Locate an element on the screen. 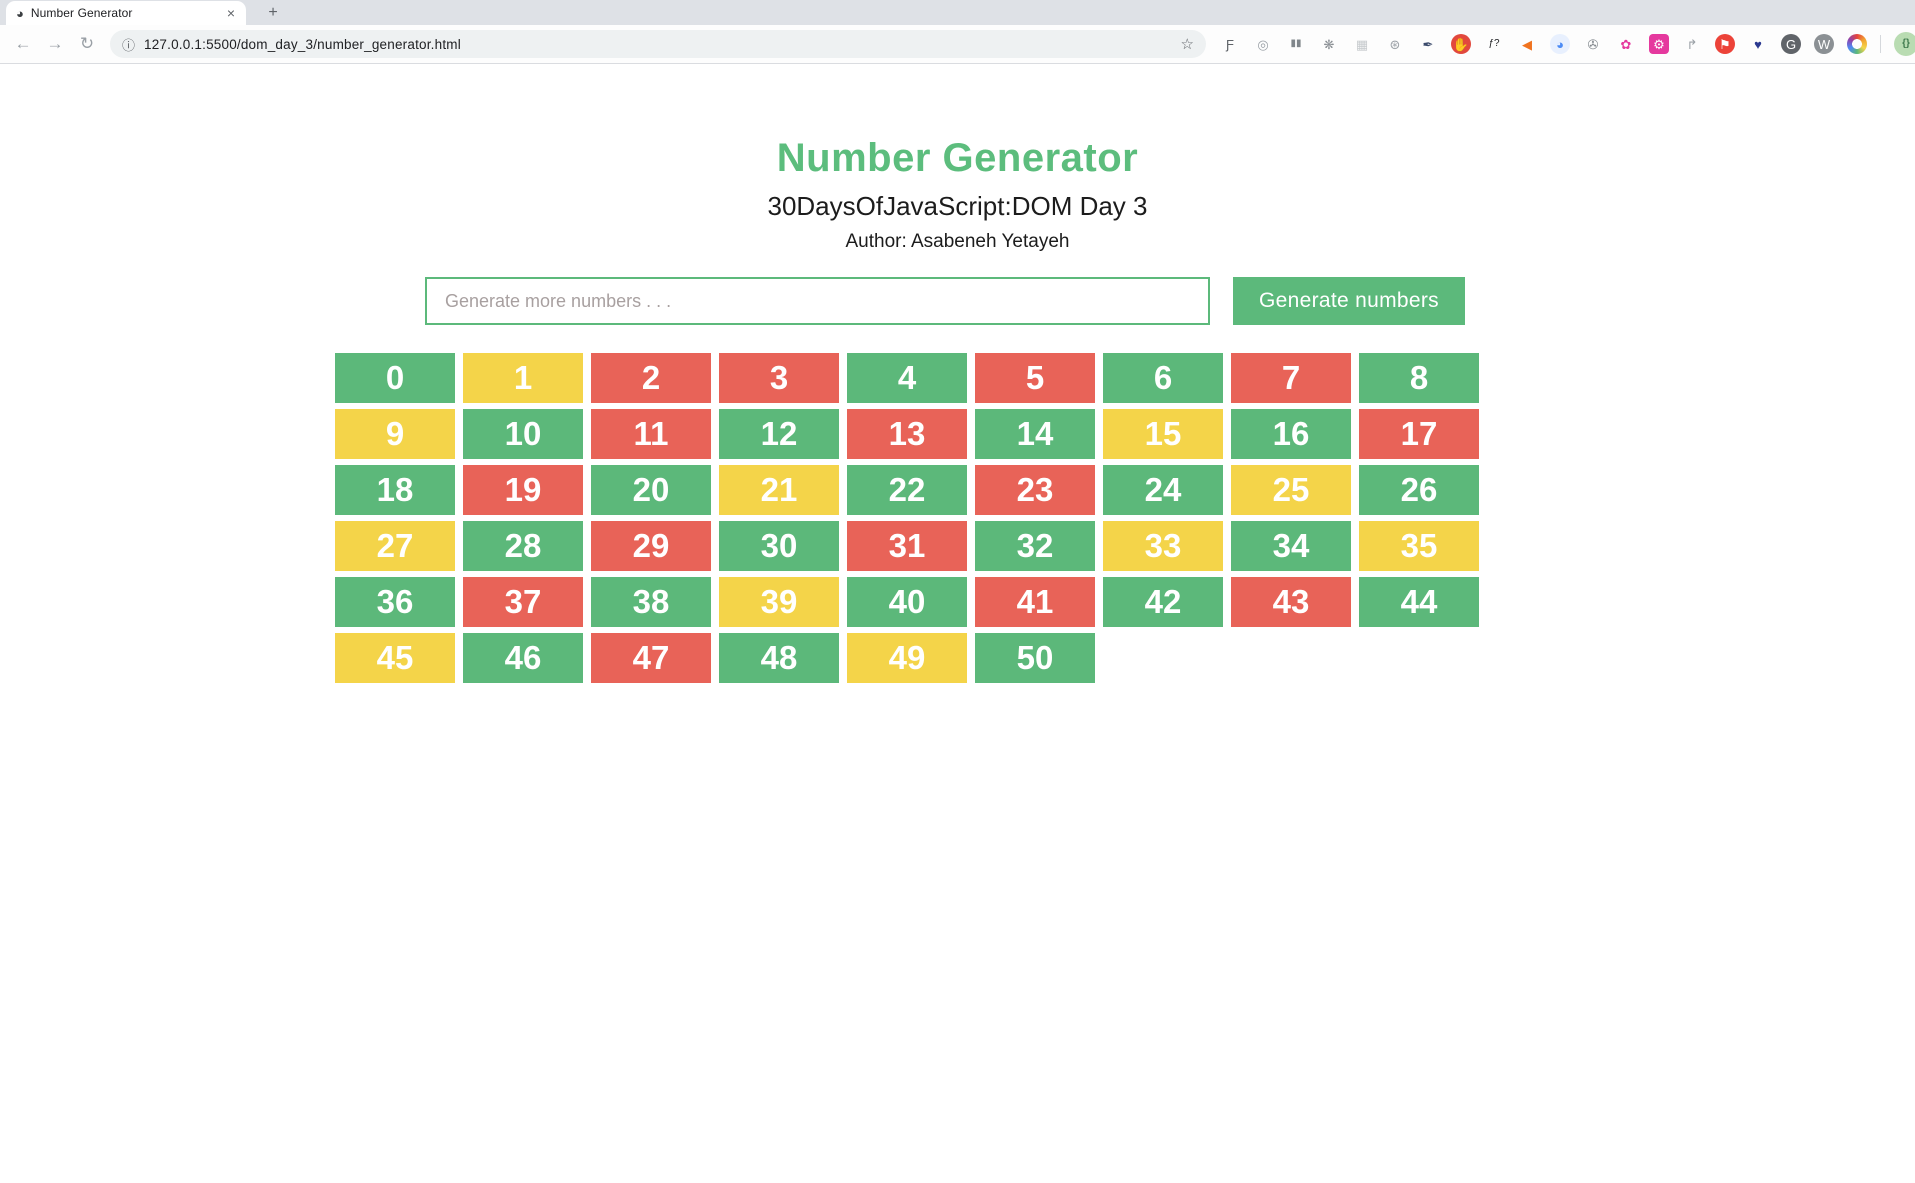  number-cell-42: 42 is located at coordinates (1163, 602).